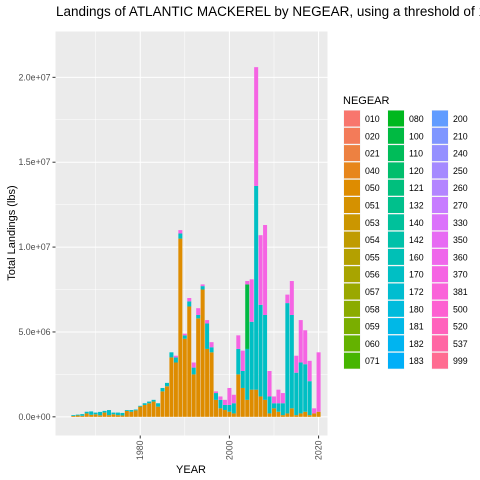  Describe the element at coordinates (416, 327) in the screenshot. I see `legend-label: 181` at that location.